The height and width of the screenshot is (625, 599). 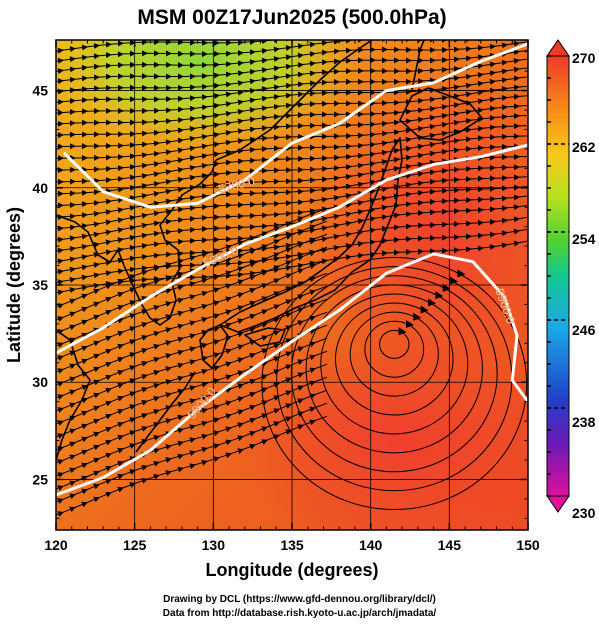 What do you see at coordinates (214, 545) in the screenshot?
I see `x-tick-label: 130` at bounding box center [214, 545].